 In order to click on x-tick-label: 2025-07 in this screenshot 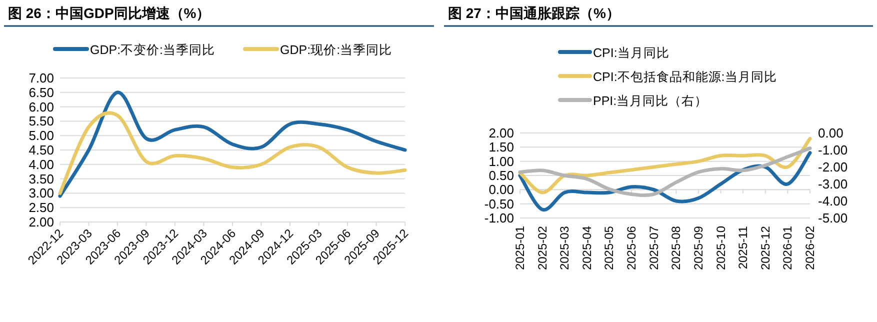, I will do `click(653, 248)`.